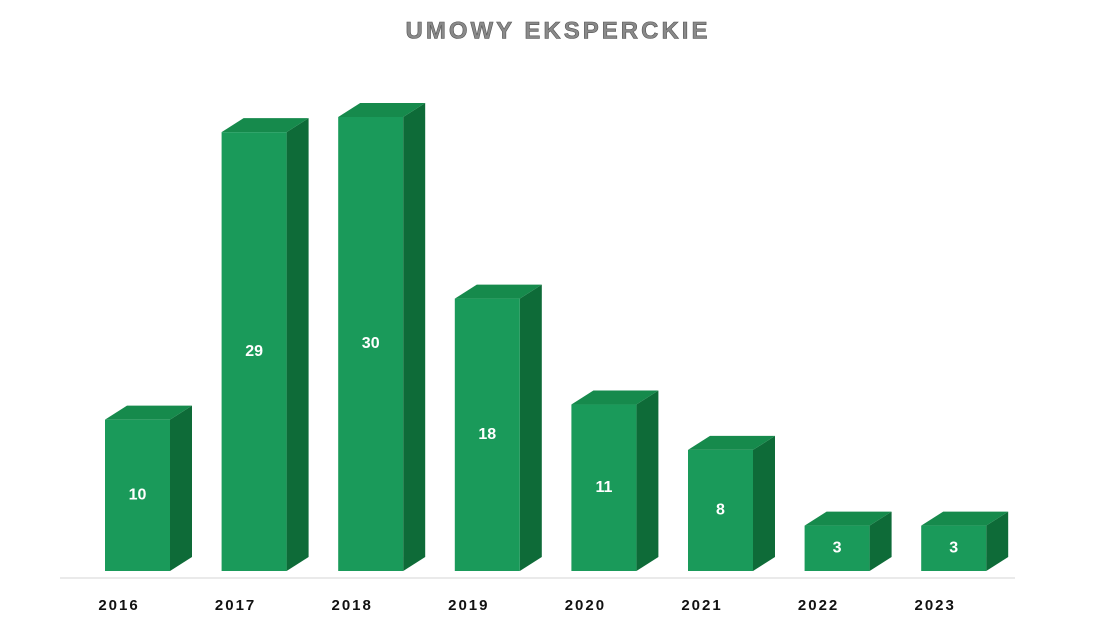 This screenshot has height=630, width=1100. I want to click on x-tick-label: 2017, so click(235, 605).